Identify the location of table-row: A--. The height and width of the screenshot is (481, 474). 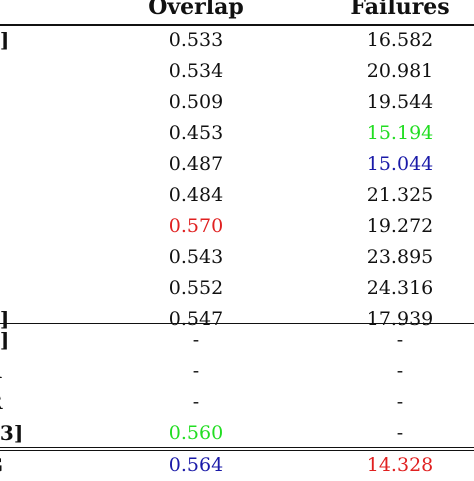
(237, 371).